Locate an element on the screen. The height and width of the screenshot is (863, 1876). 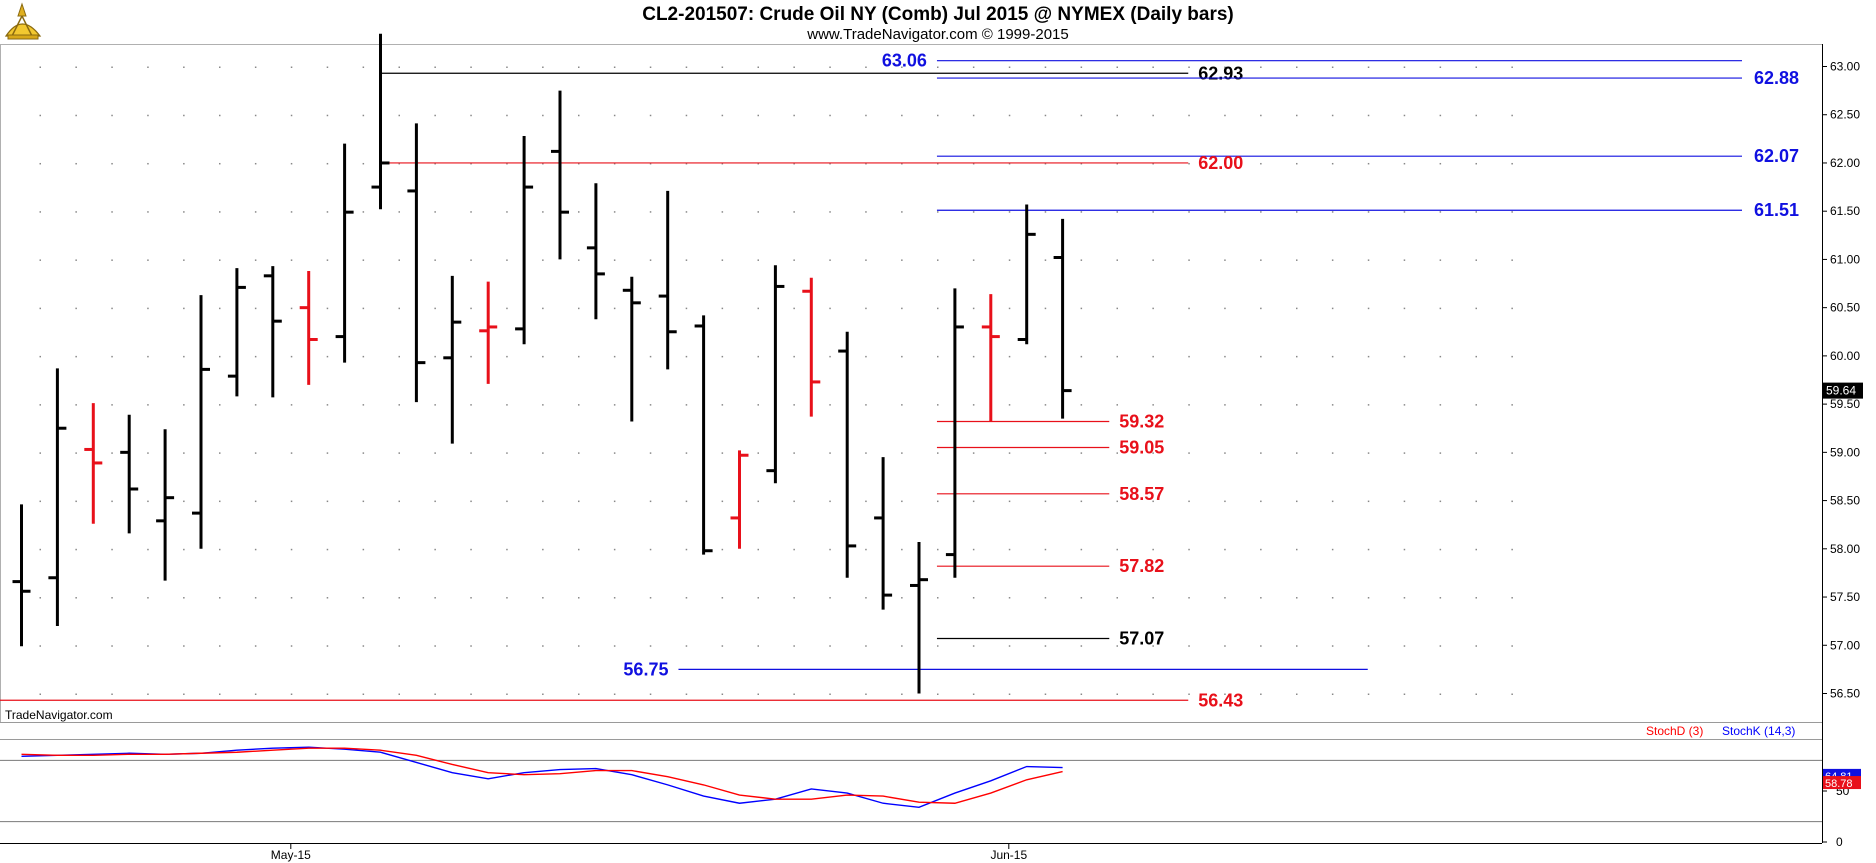
date-axis: May-15 Jun-15 is located at coordinates (649, 852).